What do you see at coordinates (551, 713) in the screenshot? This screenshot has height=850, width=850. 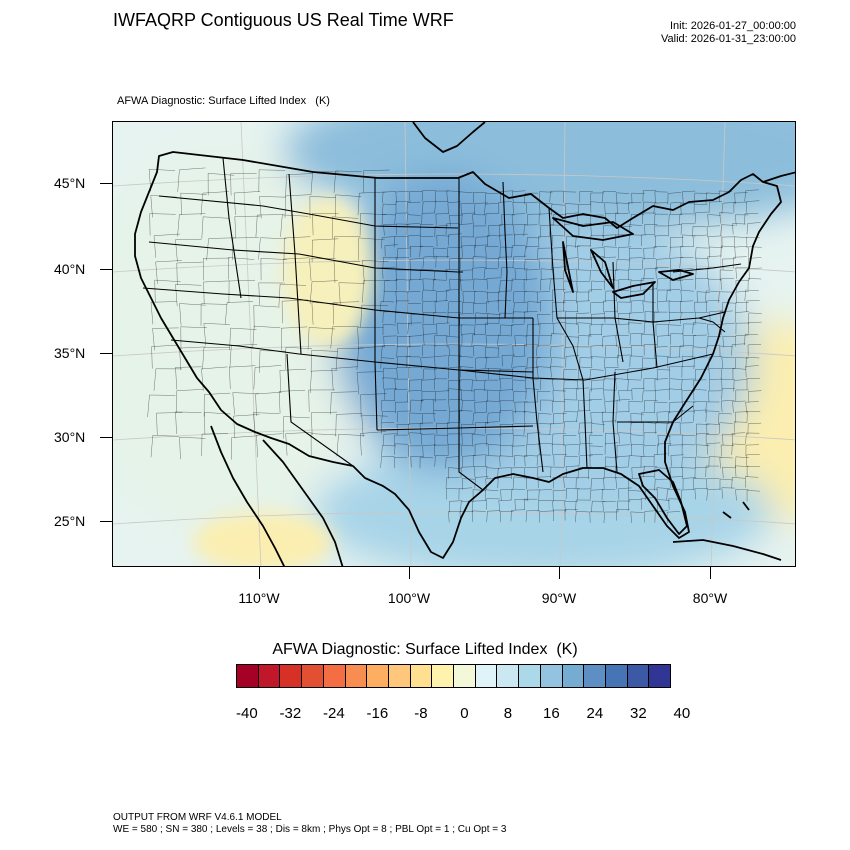 I see `colorbar-label: 16` at bounding box center [551, 713].